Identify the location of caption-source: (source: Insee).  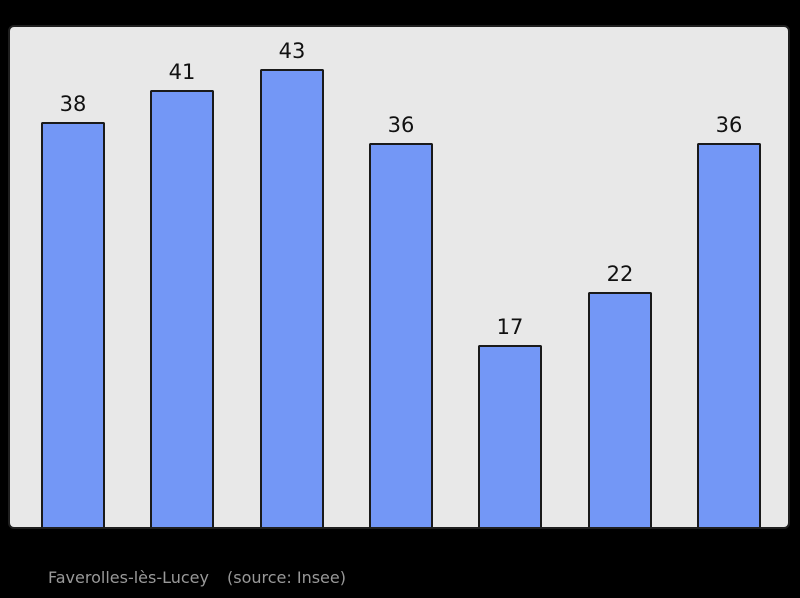
(286, 577).